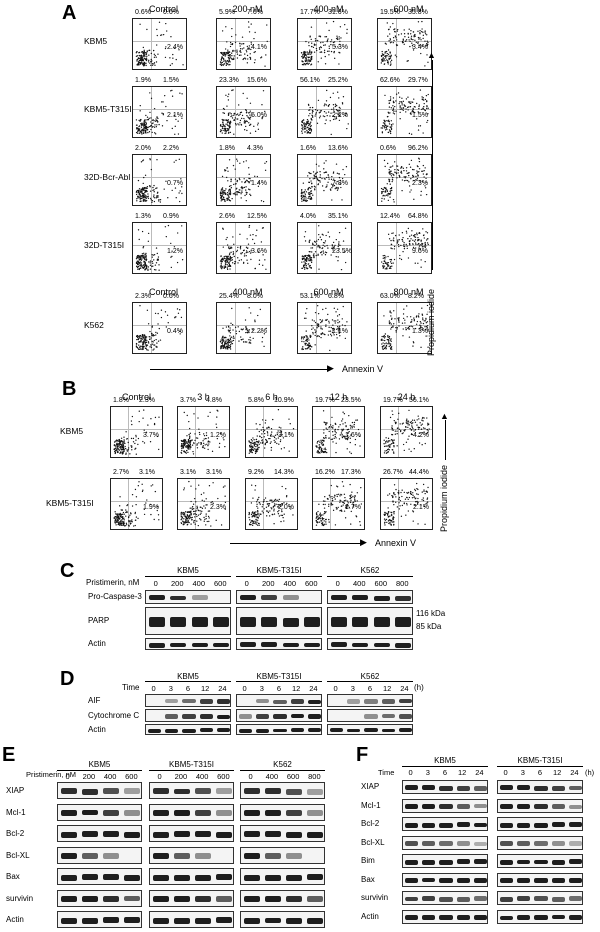  What do you see at coordinates (159, 328) in the screenshot?
I see `flow-plot` at bounding box center [159, 328].